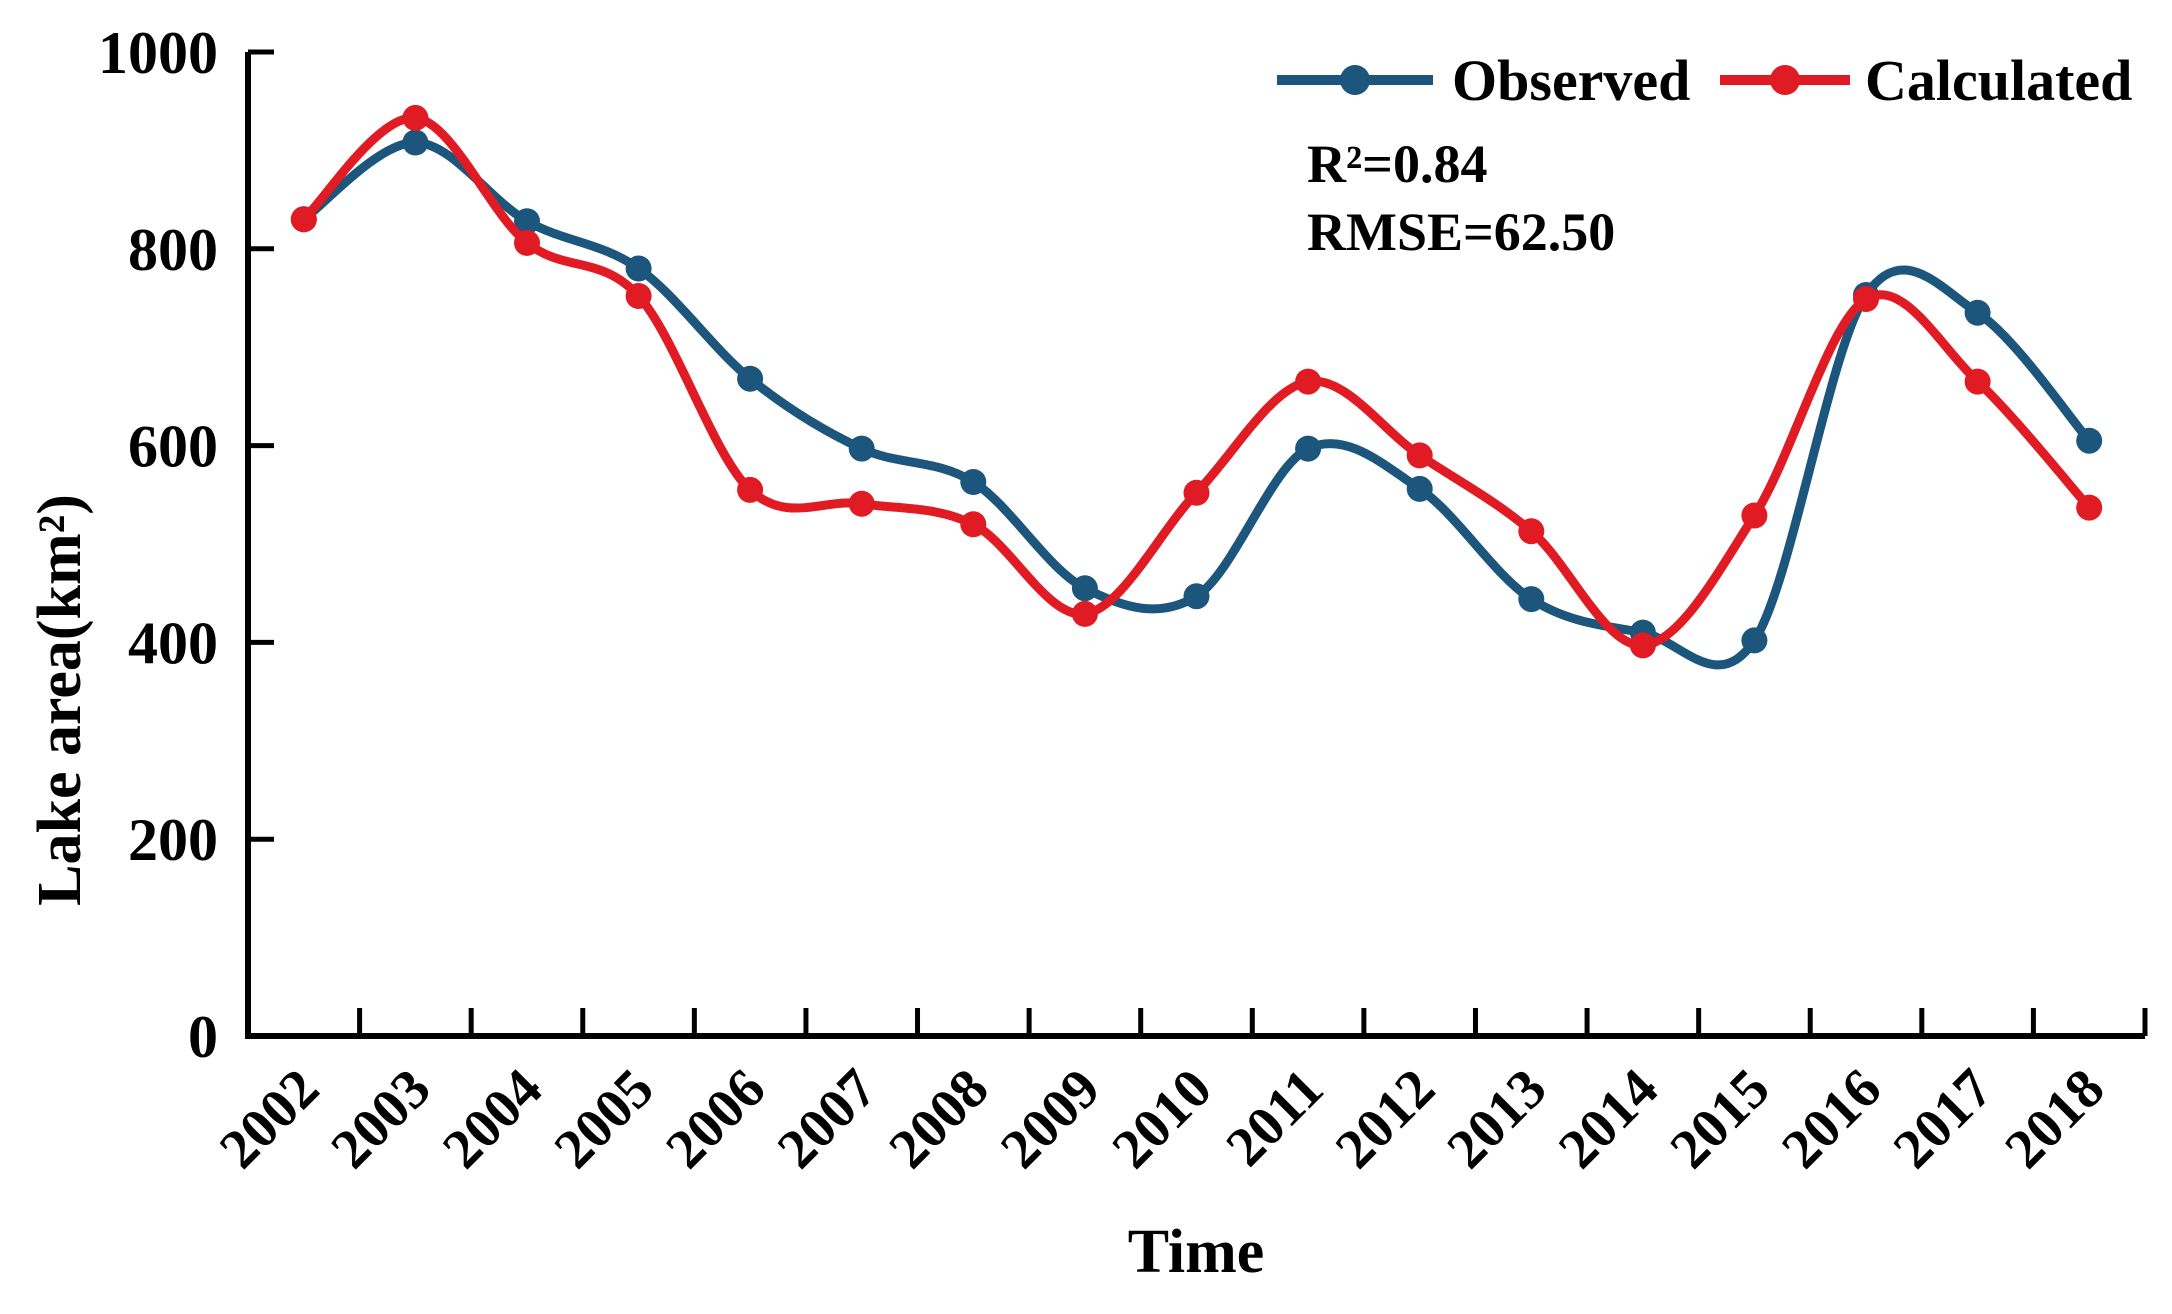  I want to click on legend-label-observed: Observed, so click(1571, 80).